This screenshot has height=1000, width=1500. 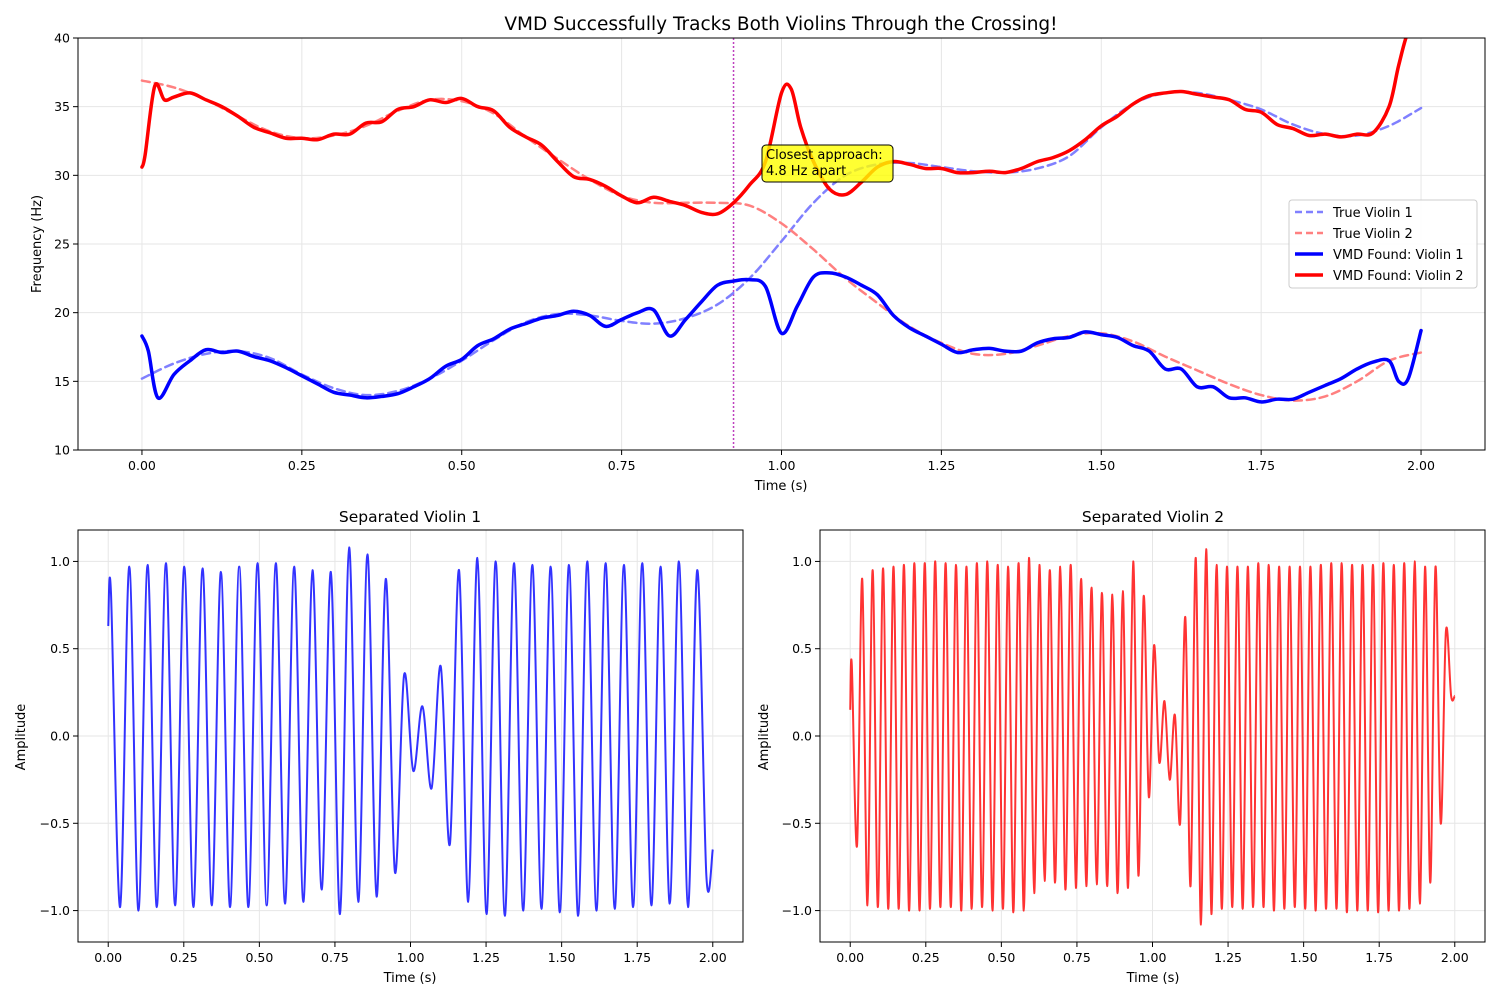 What do you see at coordinates (1153, 978) in the screenshot?
I see `violin-2-x-axis-label: Time (s)` at bounding box center [1153, 978].